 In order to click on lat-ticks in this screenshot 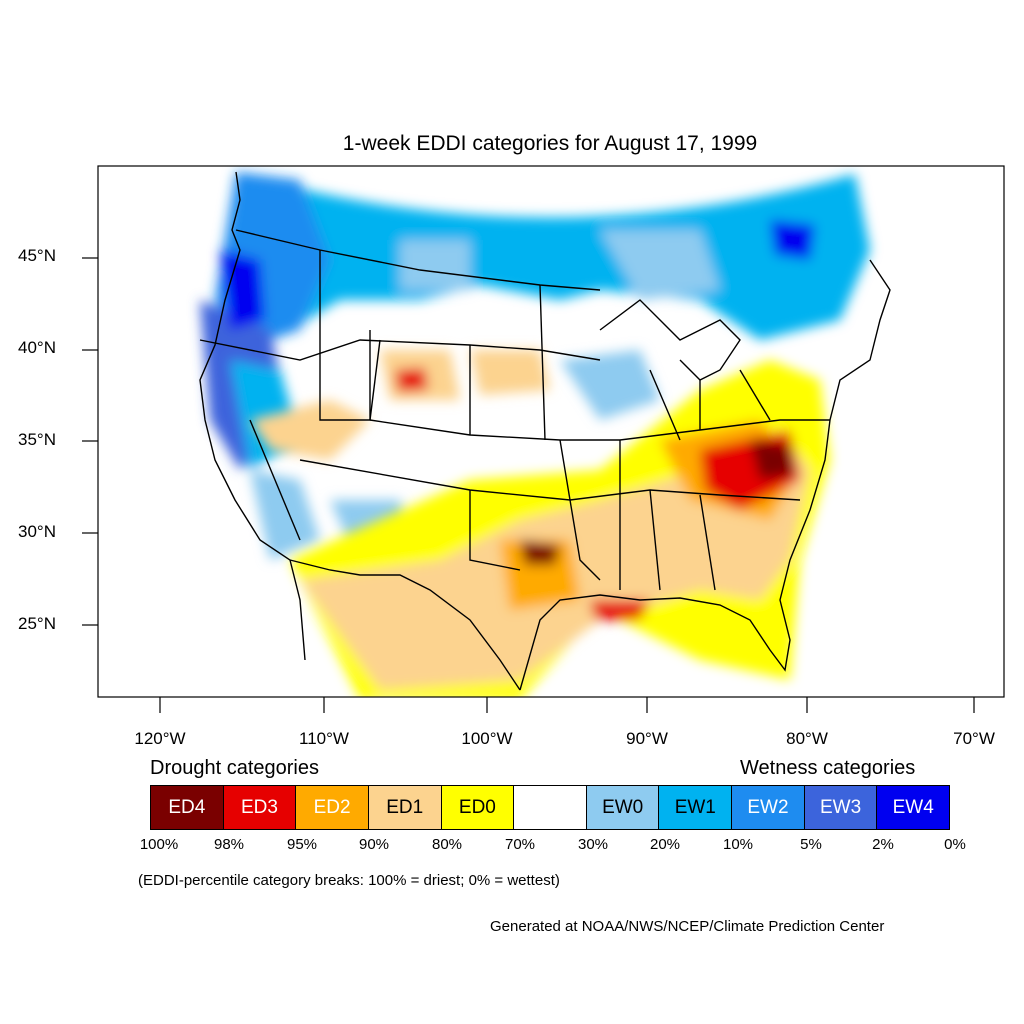, I will do `click(90, 441)`.